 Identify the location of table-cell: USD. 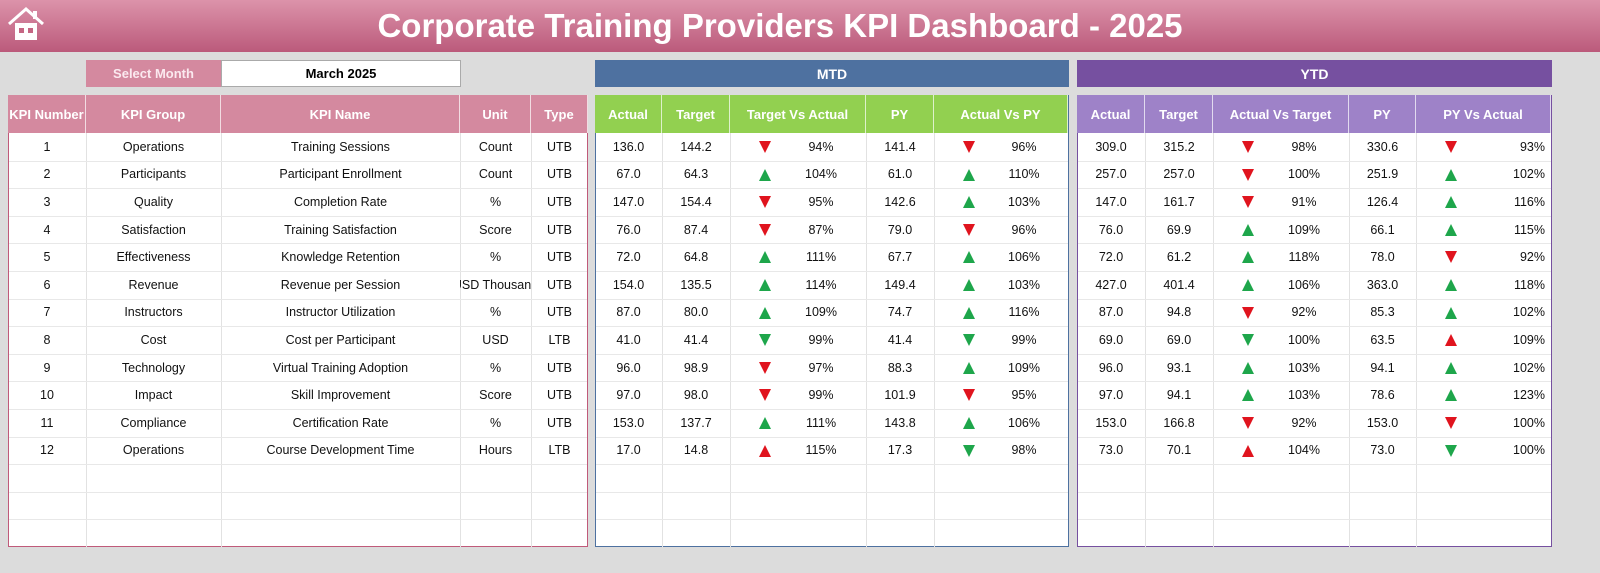
(495, 339).